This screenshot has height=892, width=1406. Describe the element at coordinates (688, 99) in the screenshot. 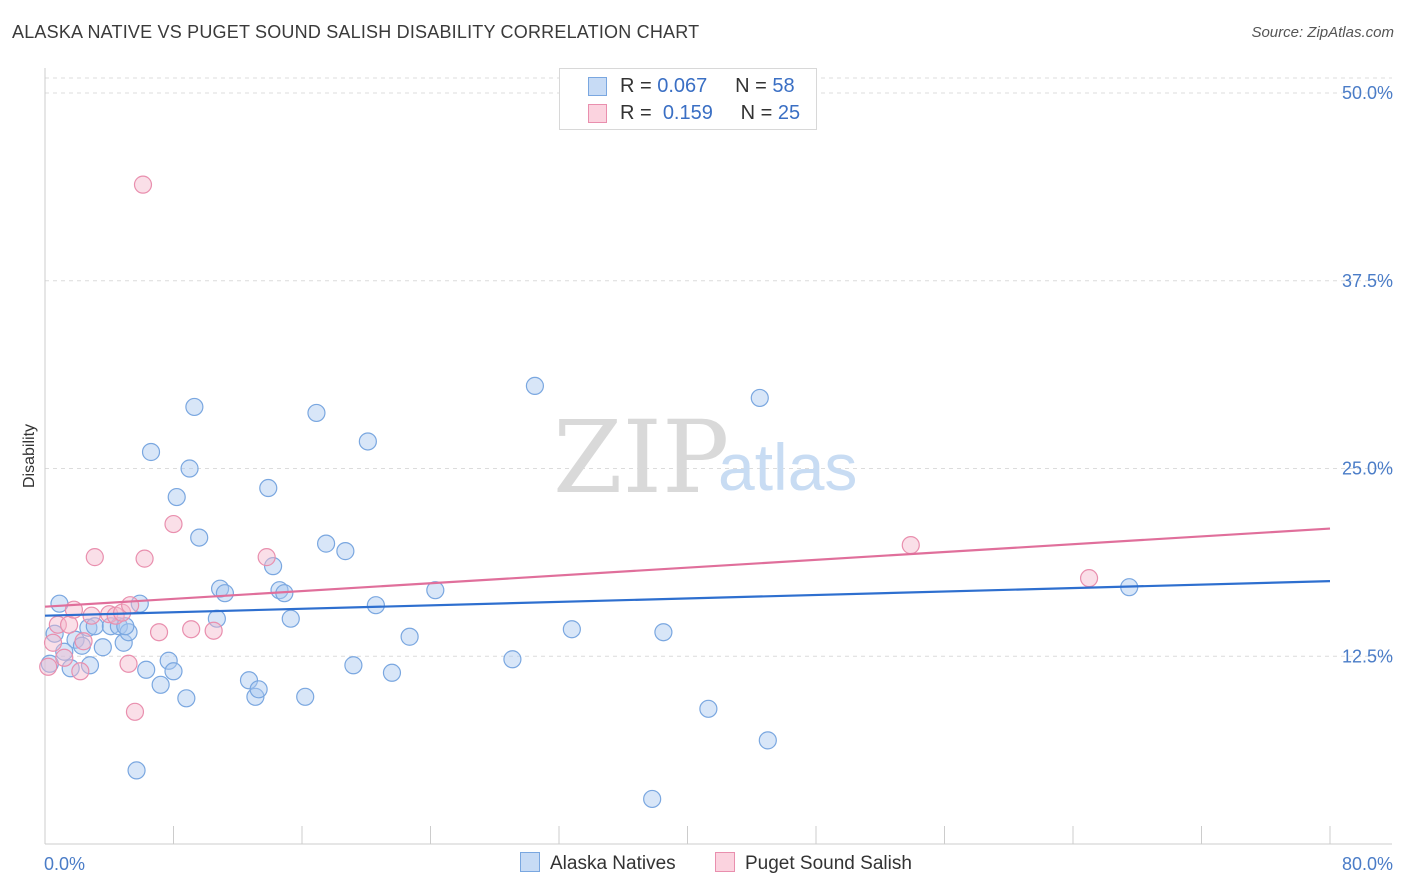

I see `correlation-legend: R = 0.067 N = 58 R = 0.159 N = 25` at that location.